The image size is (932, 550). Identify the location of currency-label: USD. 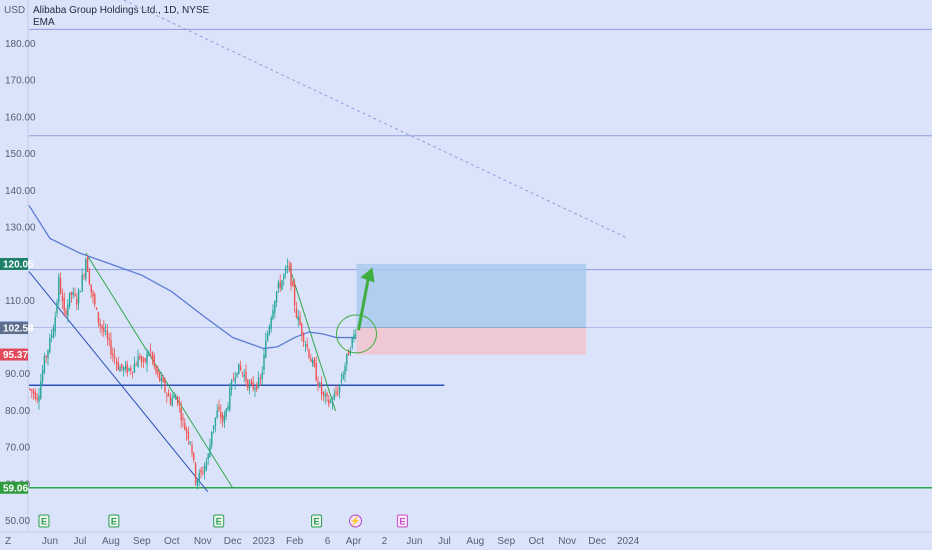
(14, 10).